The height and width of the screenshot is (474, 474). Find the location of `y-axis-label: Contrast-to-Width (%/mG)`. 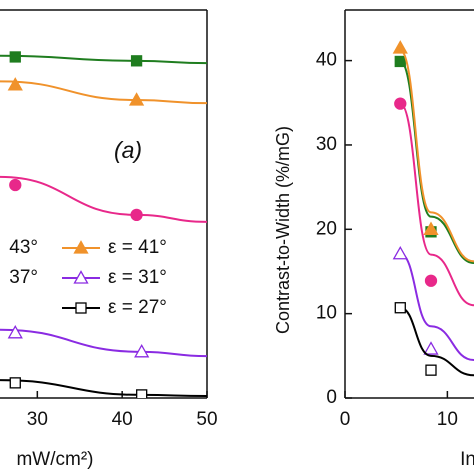

y-axis-label: Contrast-to-Width (%/mG) is located at coordinates (283, 230).